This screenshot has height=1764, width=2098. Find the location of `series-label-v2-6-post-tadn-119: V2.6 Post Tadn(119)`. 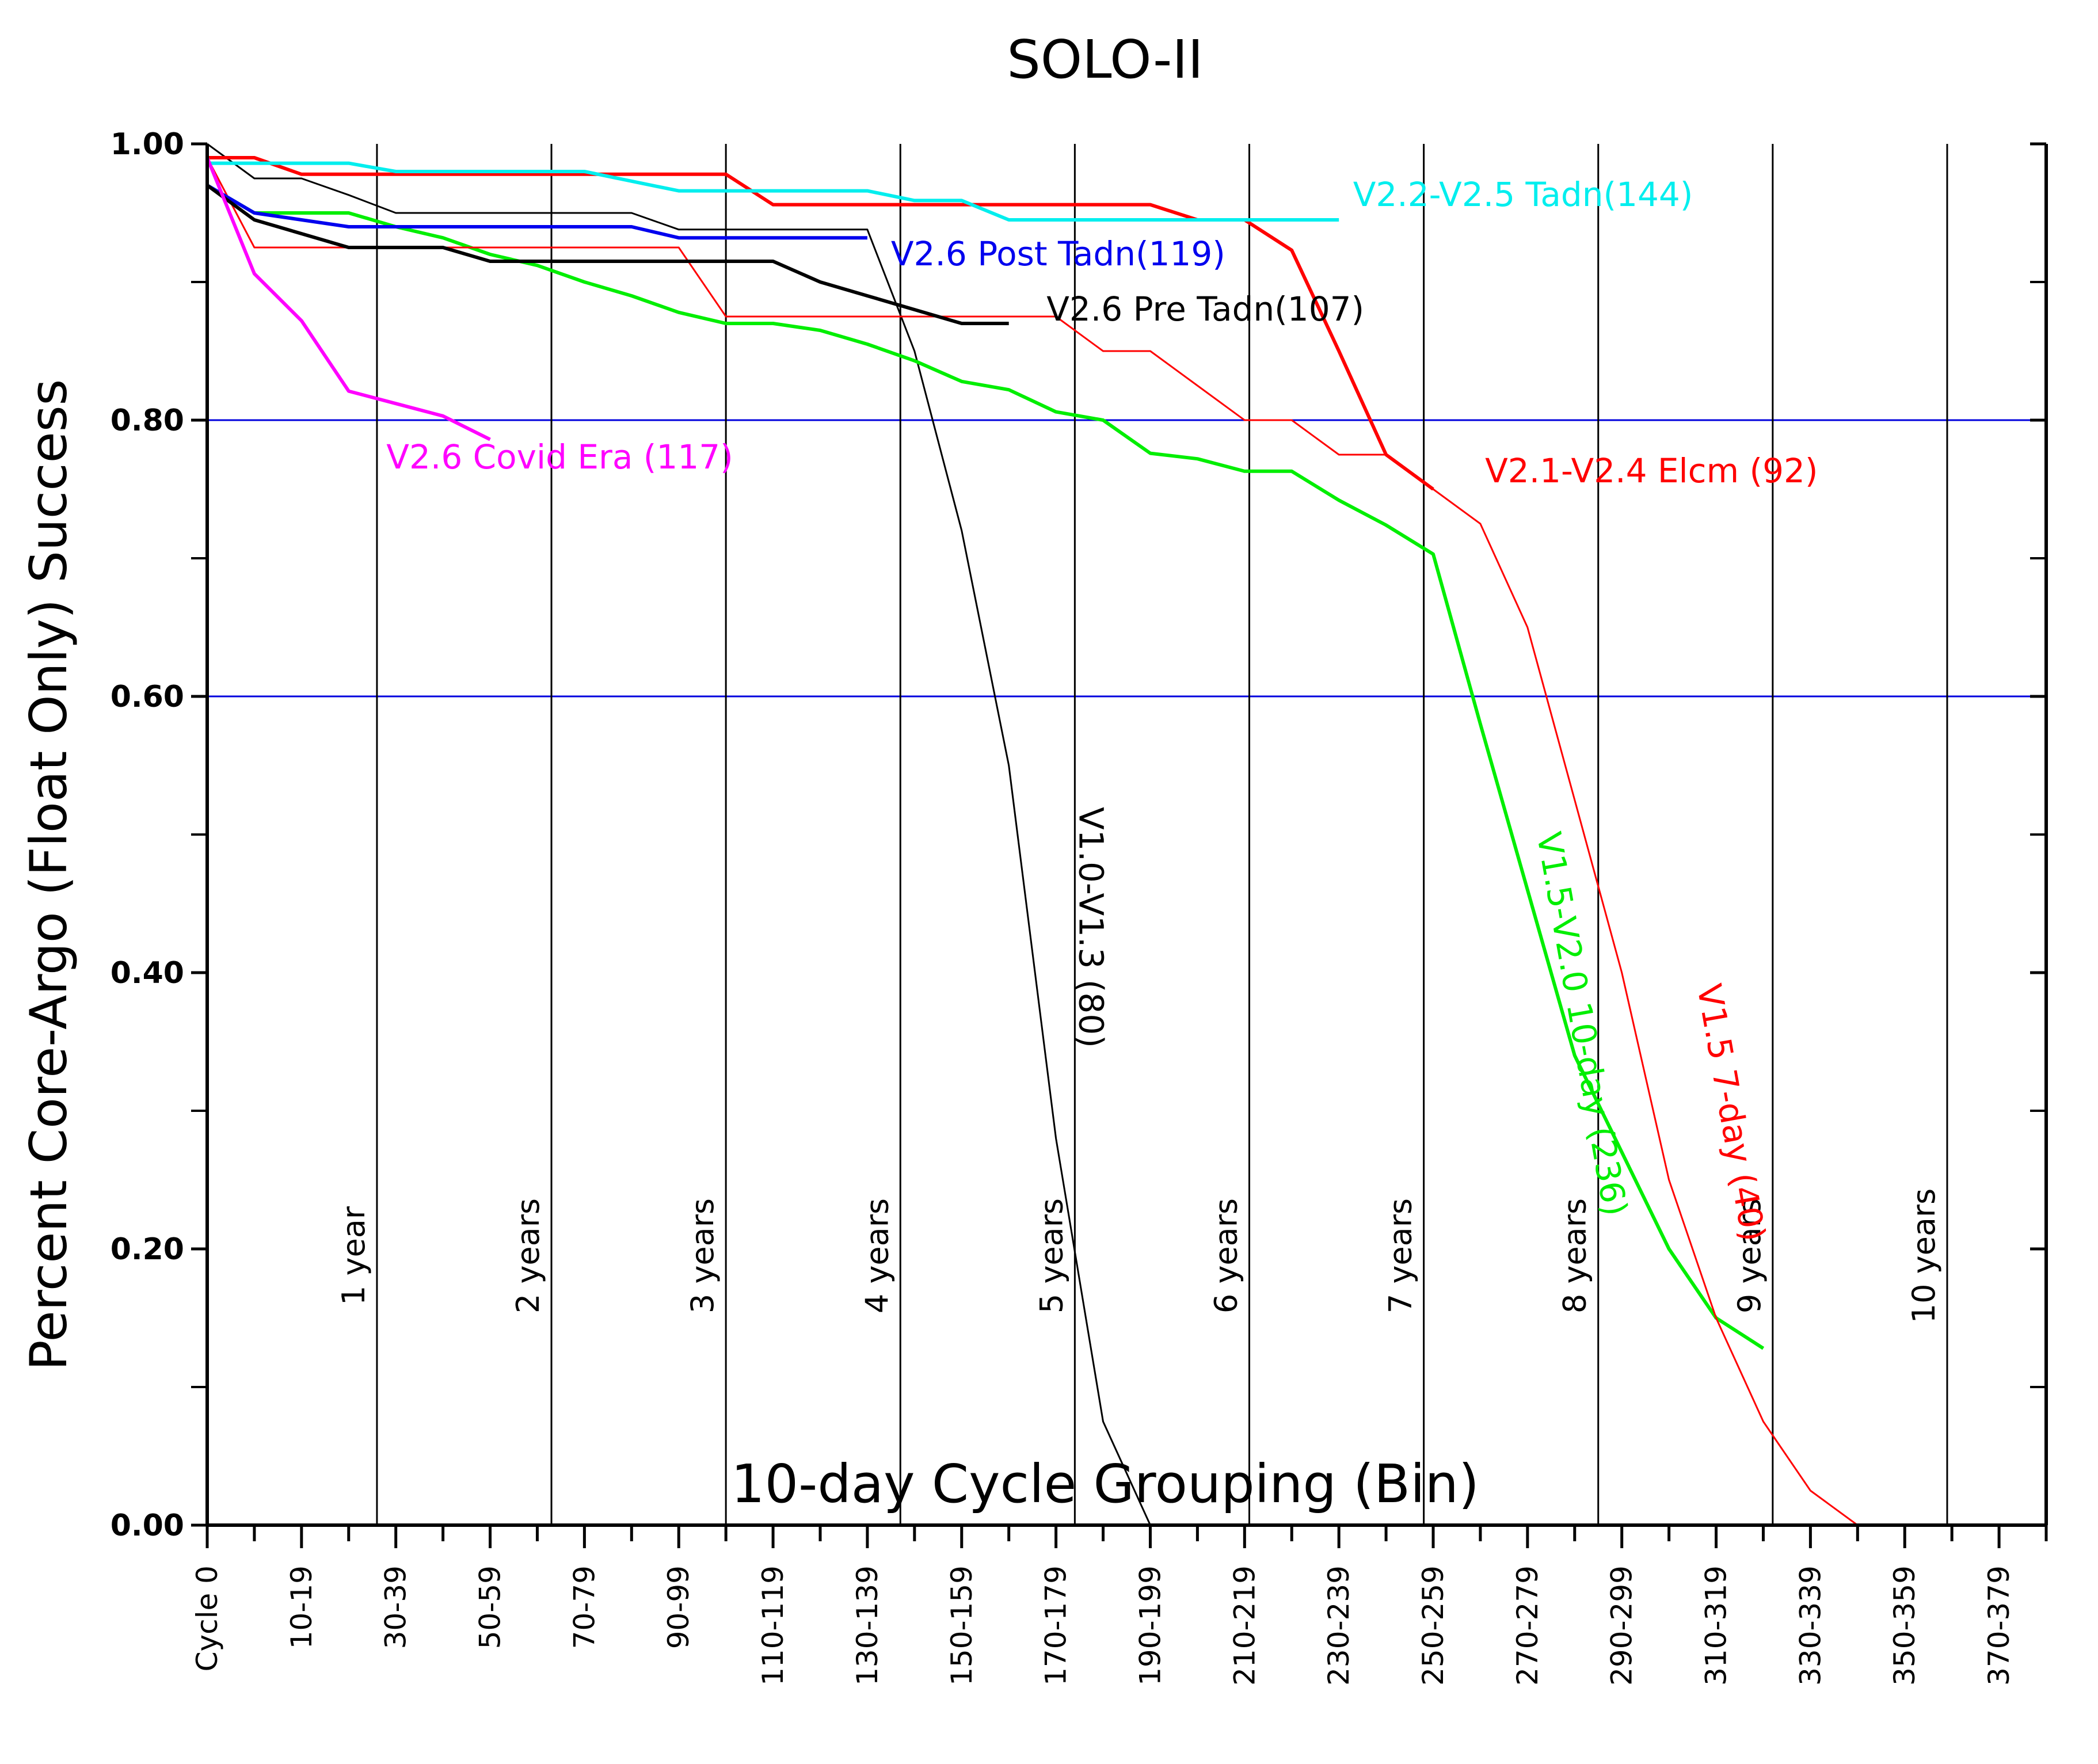

series-label-v2-6-post-tadn-119: V2.6 Post Tadn(119) is located at coordinates (1058, 253).